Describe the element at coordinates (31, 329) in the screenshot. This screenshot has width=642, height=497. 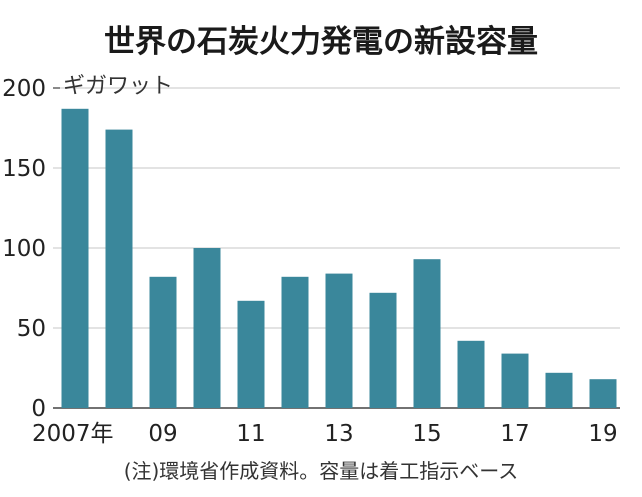
I see `y-tick-label: 50` at that location.